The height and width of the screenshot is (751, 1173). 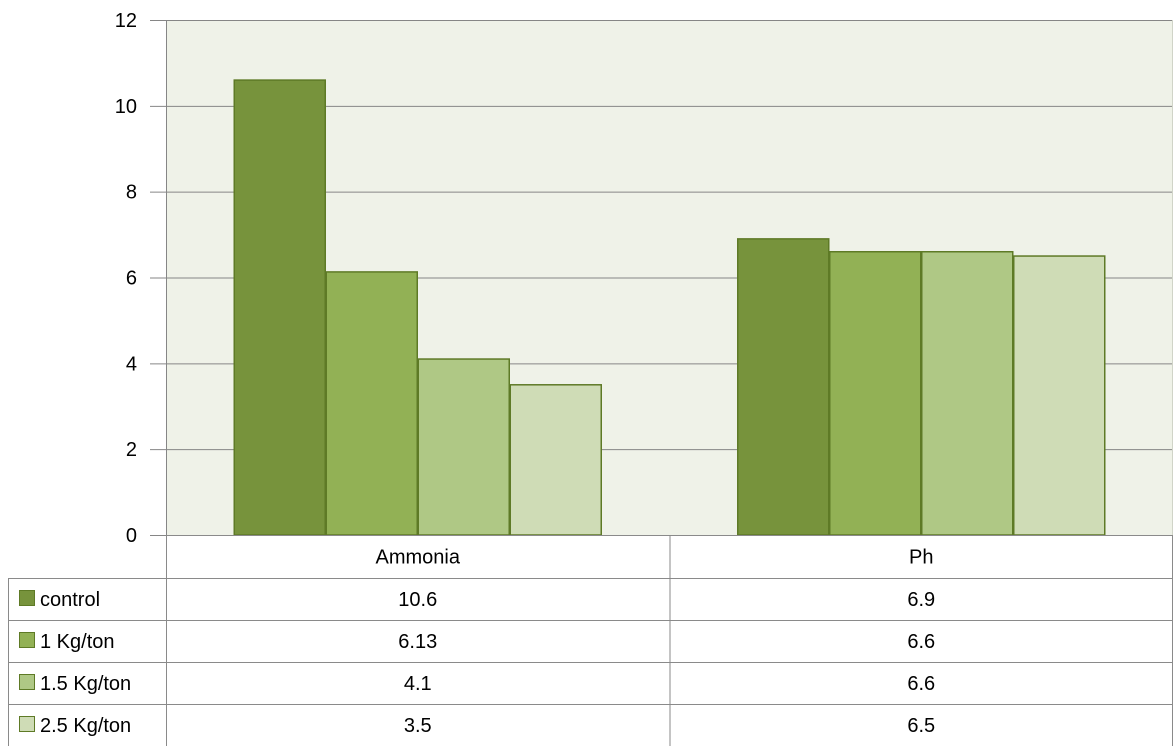 I want to click on y-tick-label: 10, so click(x=126, y=107).